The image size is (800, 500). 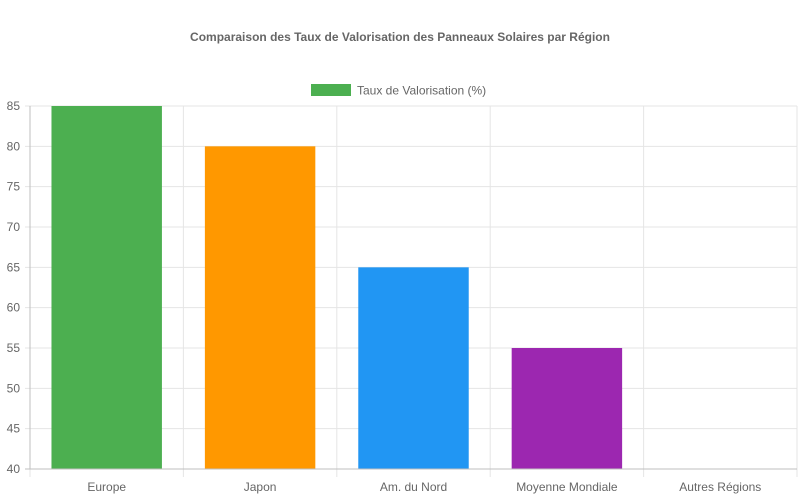 I want to click on y-tick-label: 70, so click(x=14, y=227).